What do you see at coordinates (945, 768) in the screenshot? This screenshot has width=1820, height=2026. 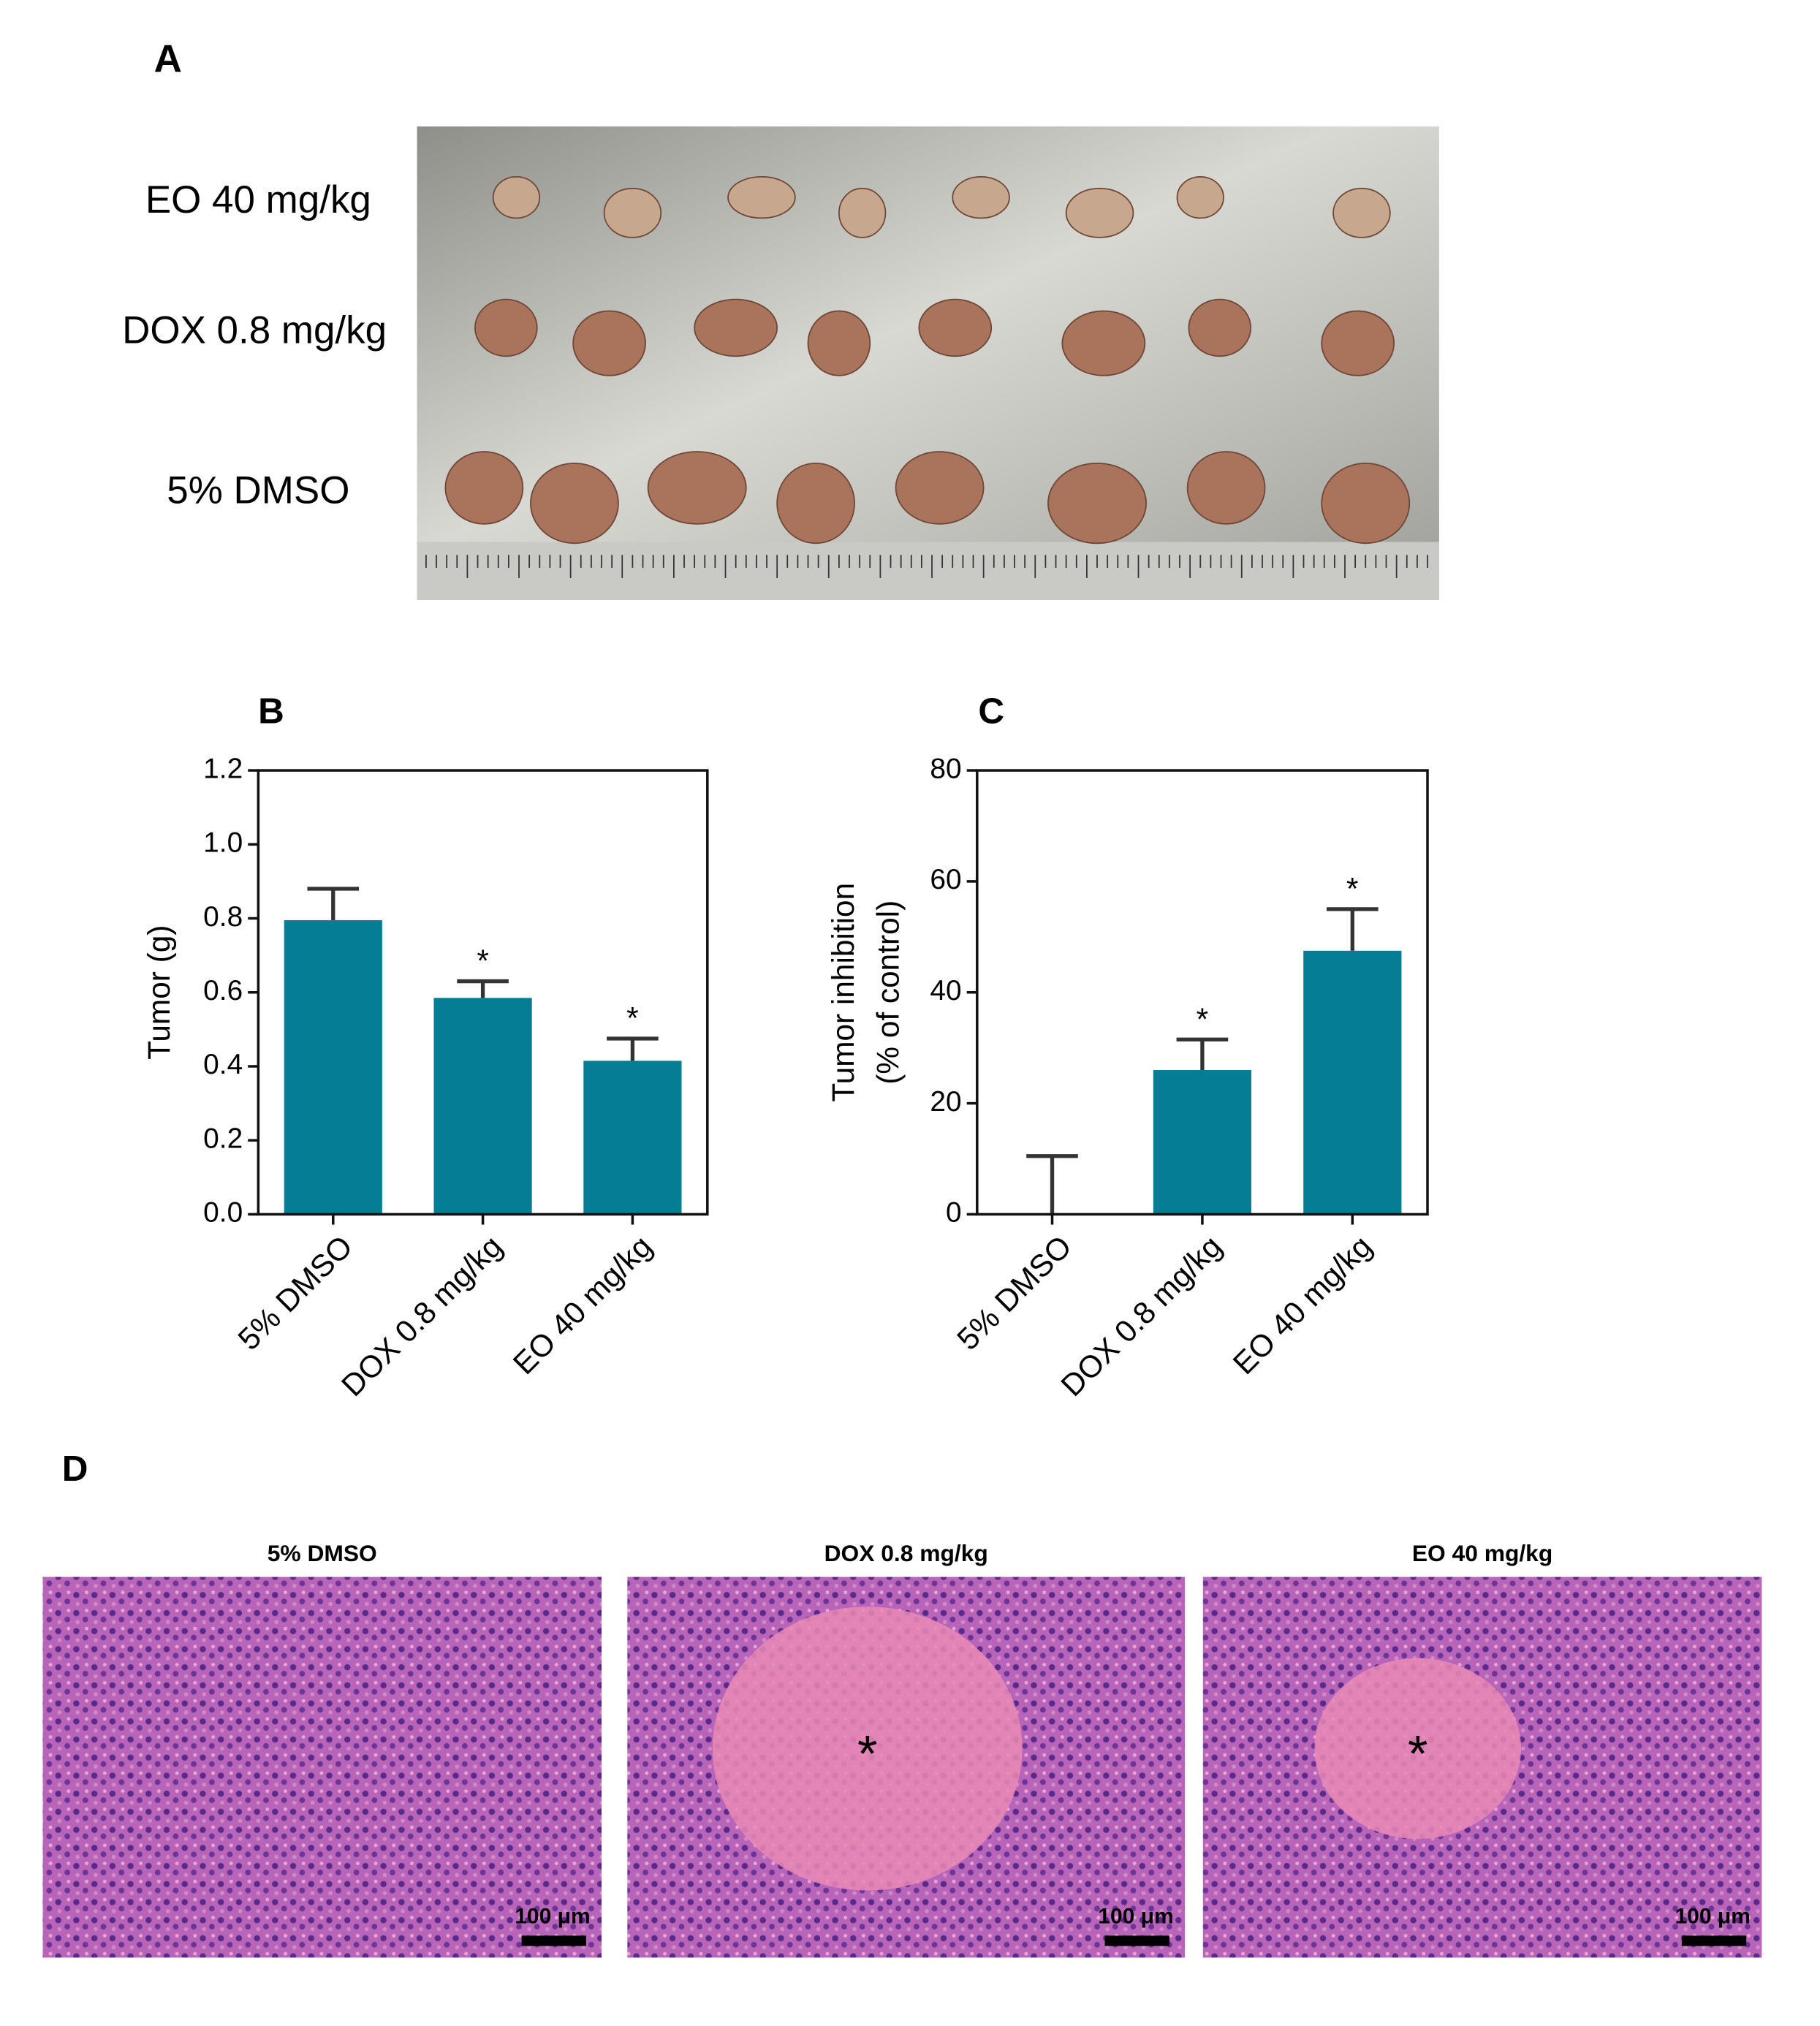 I see `y-tick-label: 80` at bounding box center [945, 768].